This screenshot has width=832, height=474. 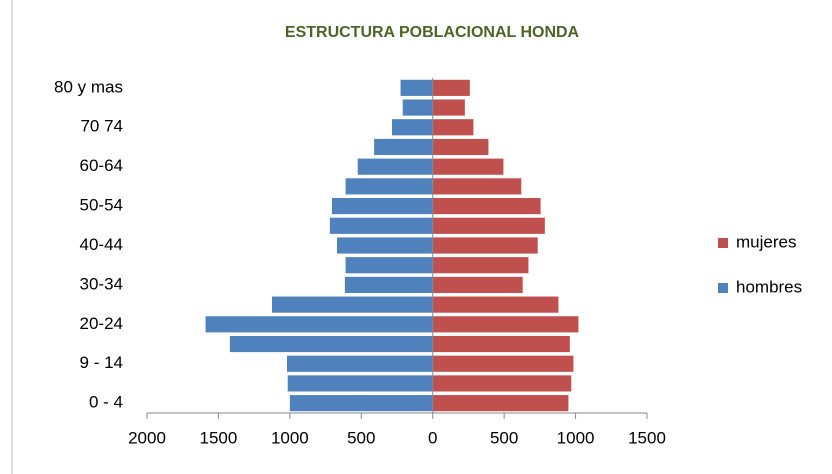 What do you see at coordinates (101, 323) in the screenshot?
I see `y-tick-label: 20-24` at bounding box center [101, 323].